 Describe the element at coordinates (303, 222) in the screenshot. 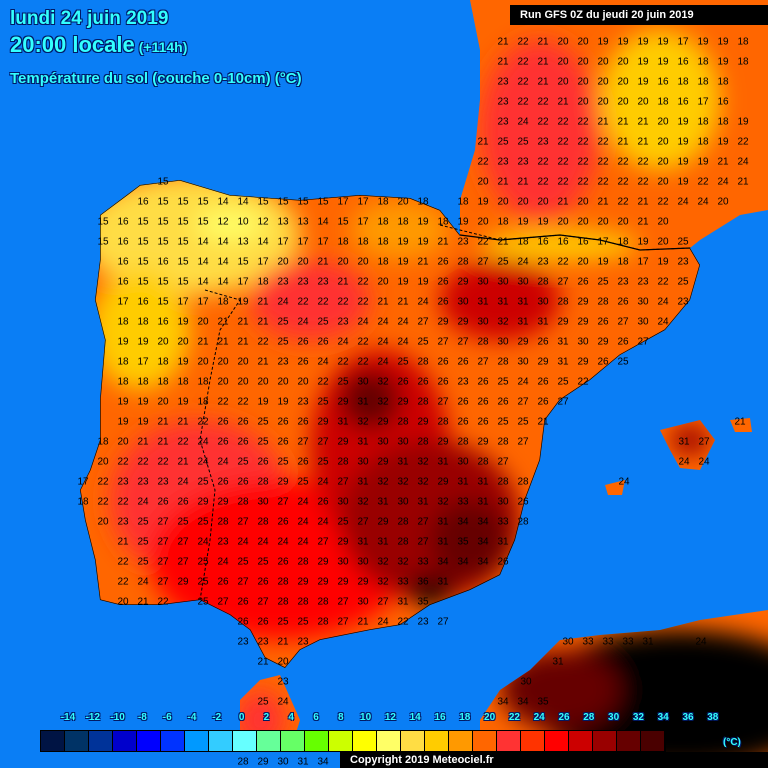

I see `temperature-value: 13` at that location.